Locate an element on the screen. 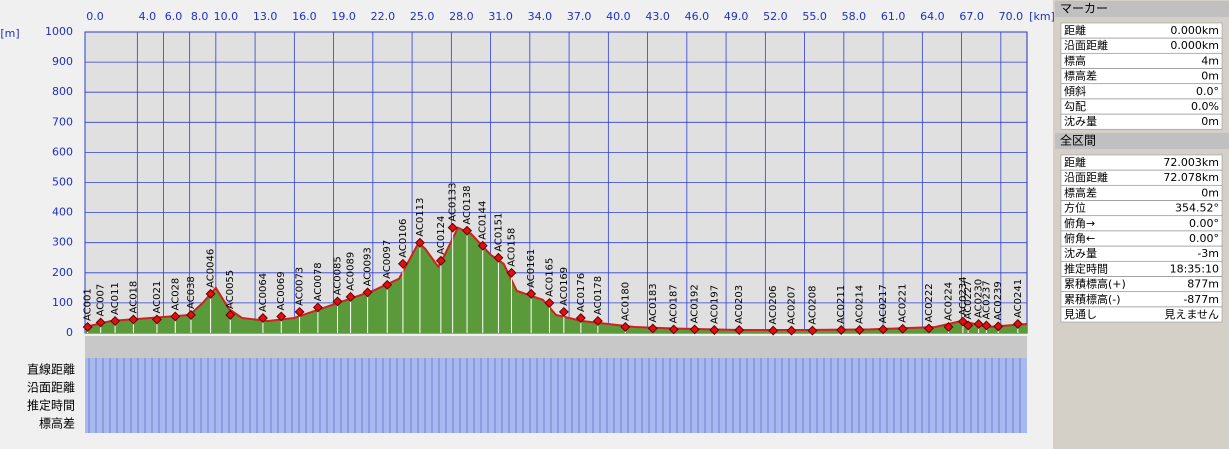  waypoint-label: AC0069 is located at coordinates (281, 290).